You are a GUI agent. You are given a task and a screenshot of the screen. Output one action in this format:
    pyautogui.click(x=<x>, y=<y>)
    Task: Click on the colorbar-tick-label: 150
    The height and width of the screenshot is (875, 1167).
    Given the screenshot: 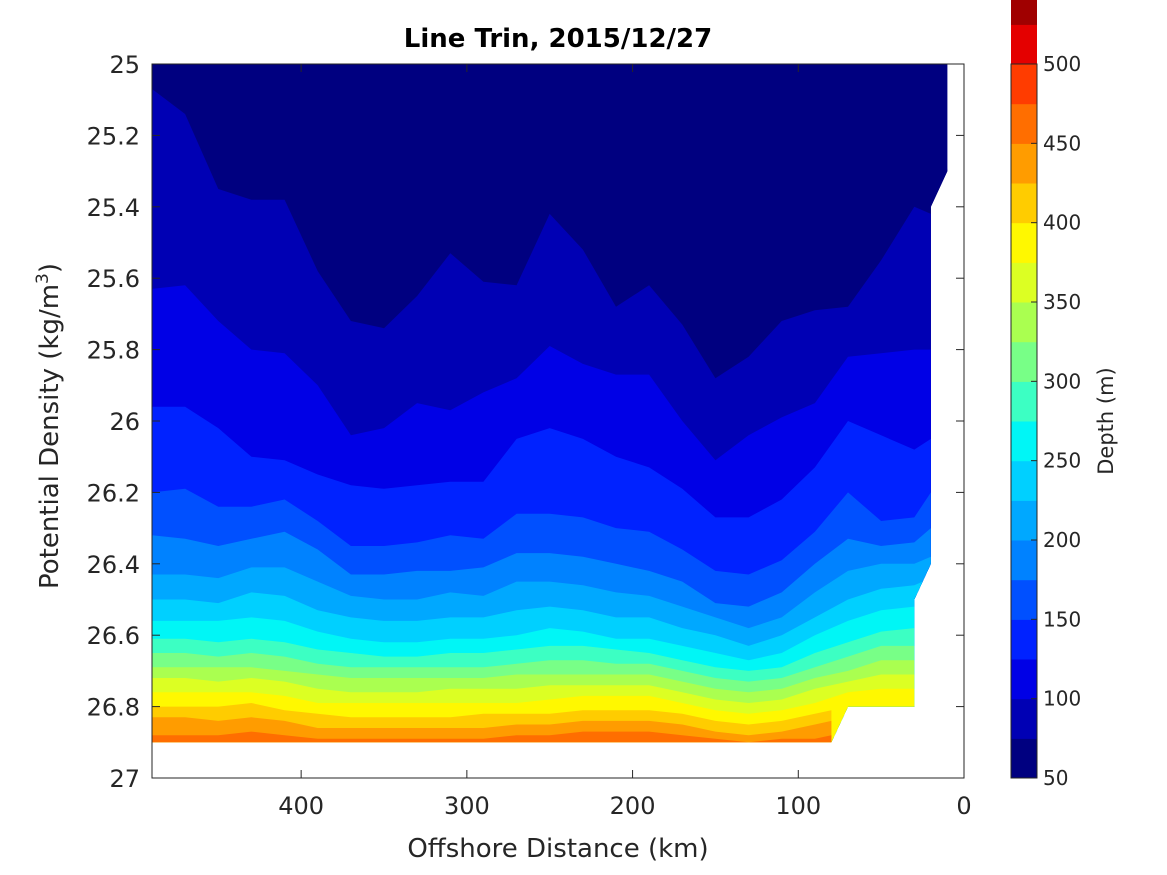 What is the action you would take?
    pyautogui.click(x=1062, y=619)
    